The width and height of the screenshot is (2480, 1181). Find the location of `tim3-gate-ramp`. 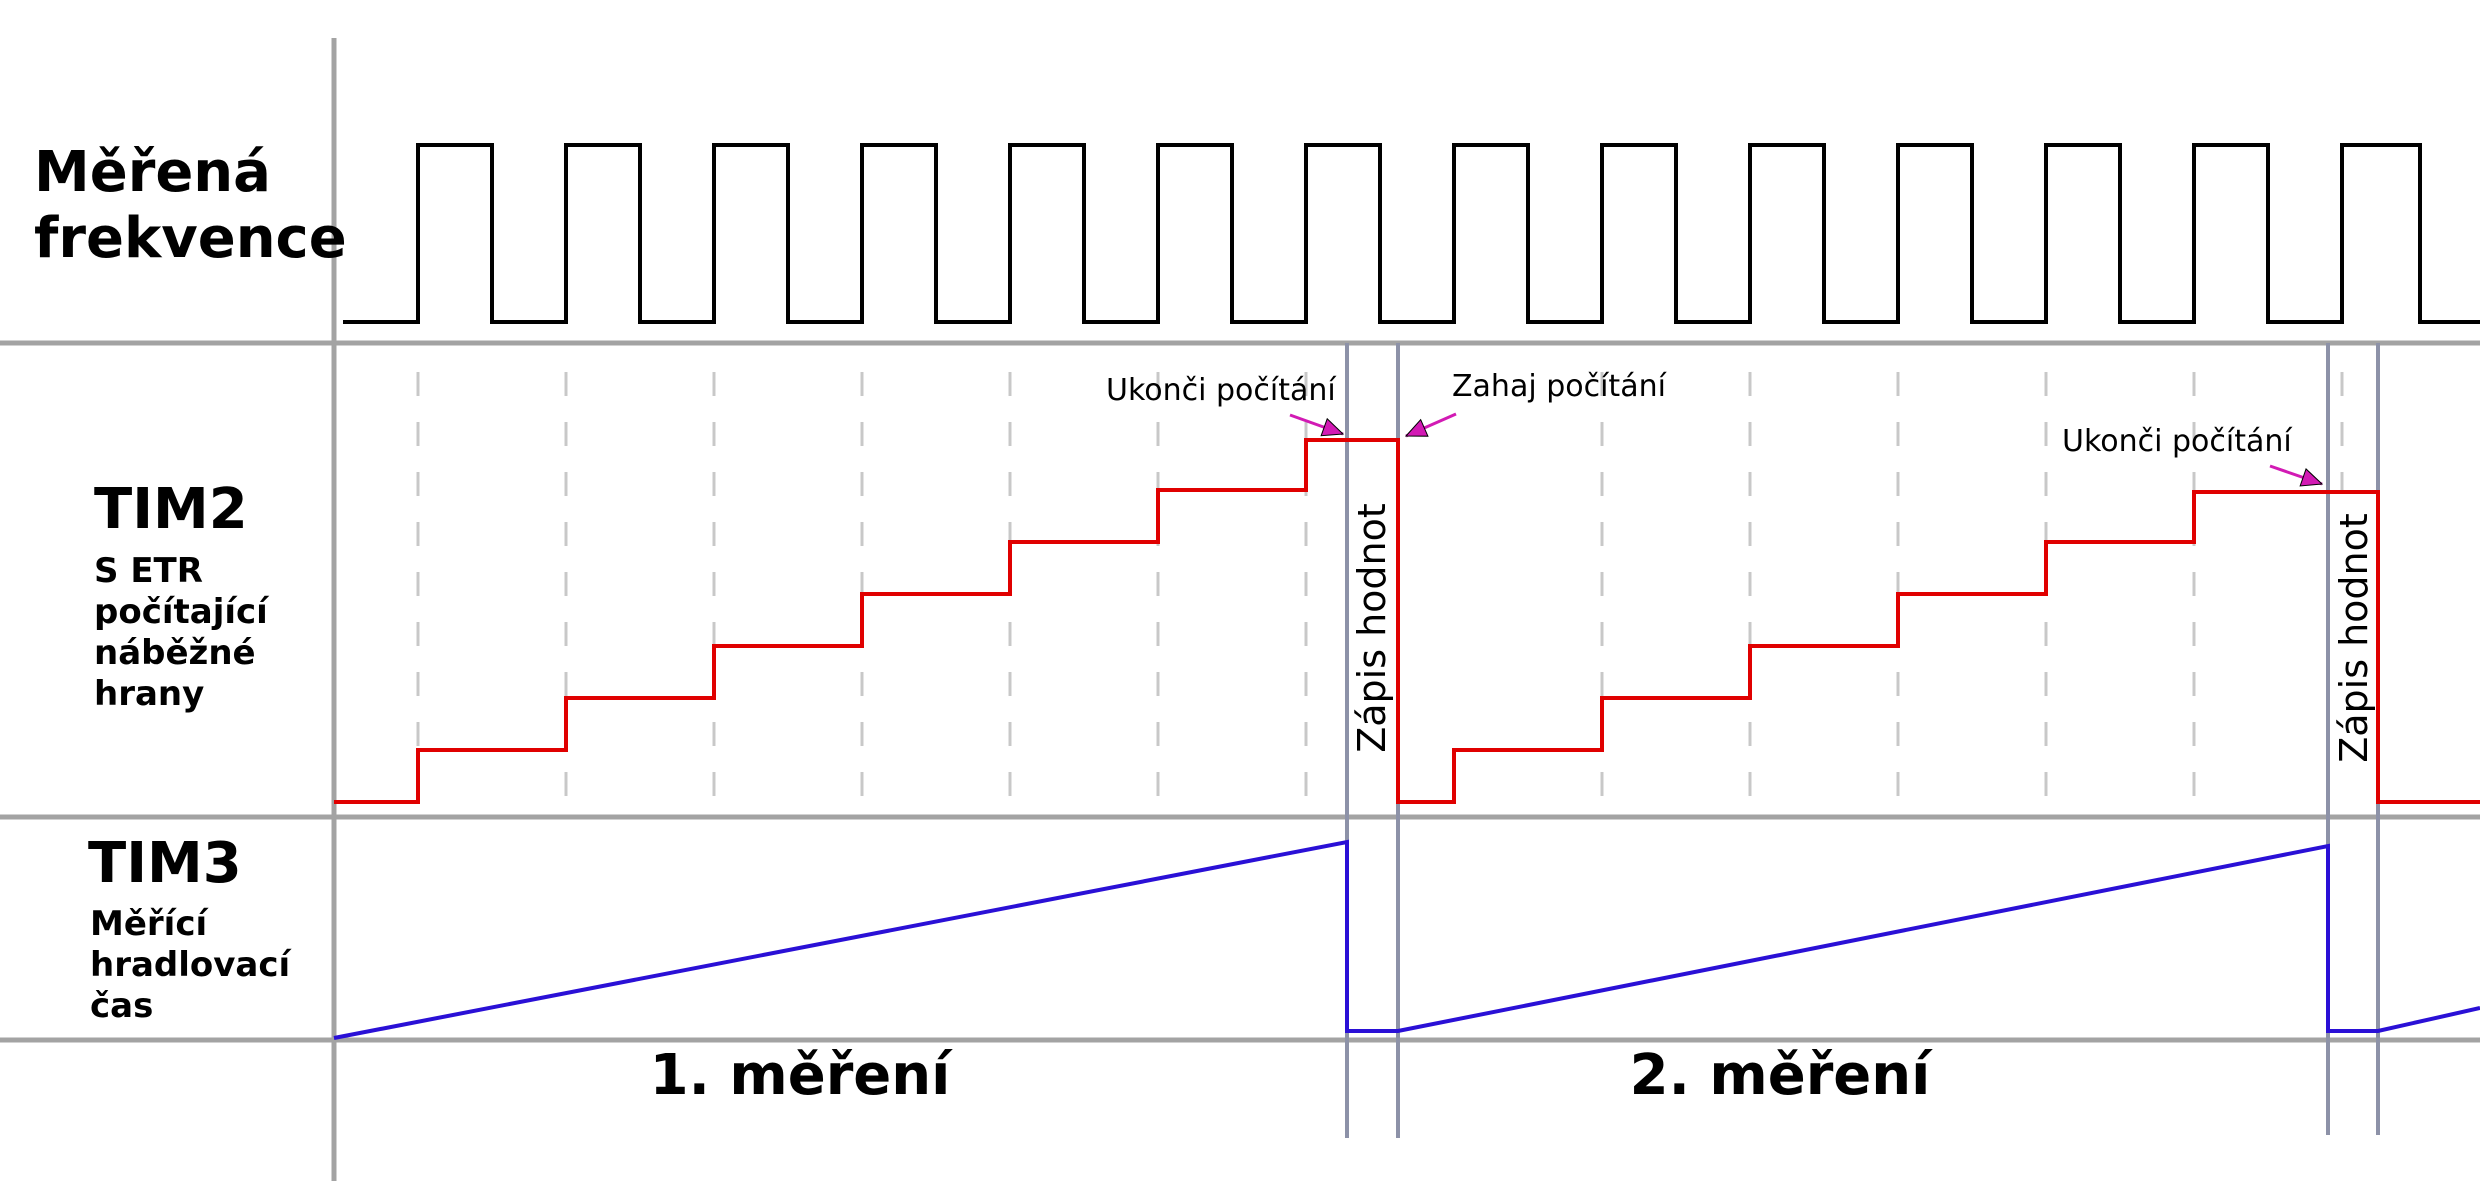

tim3-gate-ramp is located at coordinates (1406, 939).